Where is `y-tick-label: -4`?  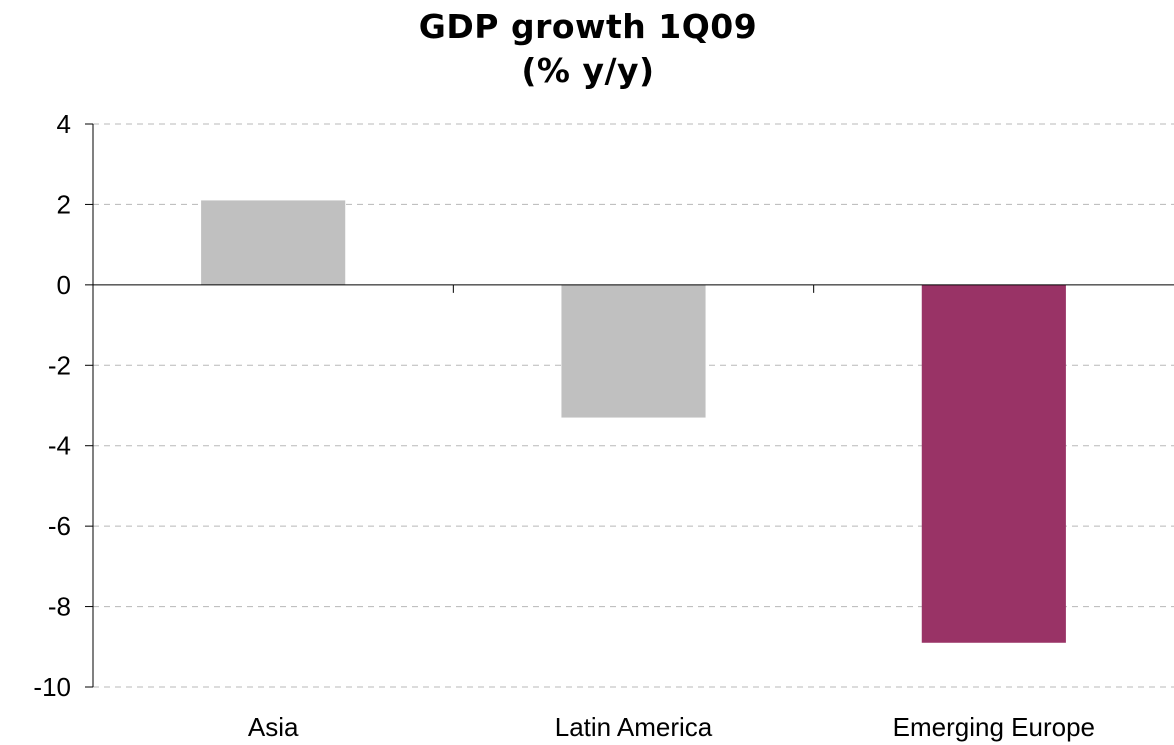
y-tick-label: -4 is located at coordinates (59, 446).